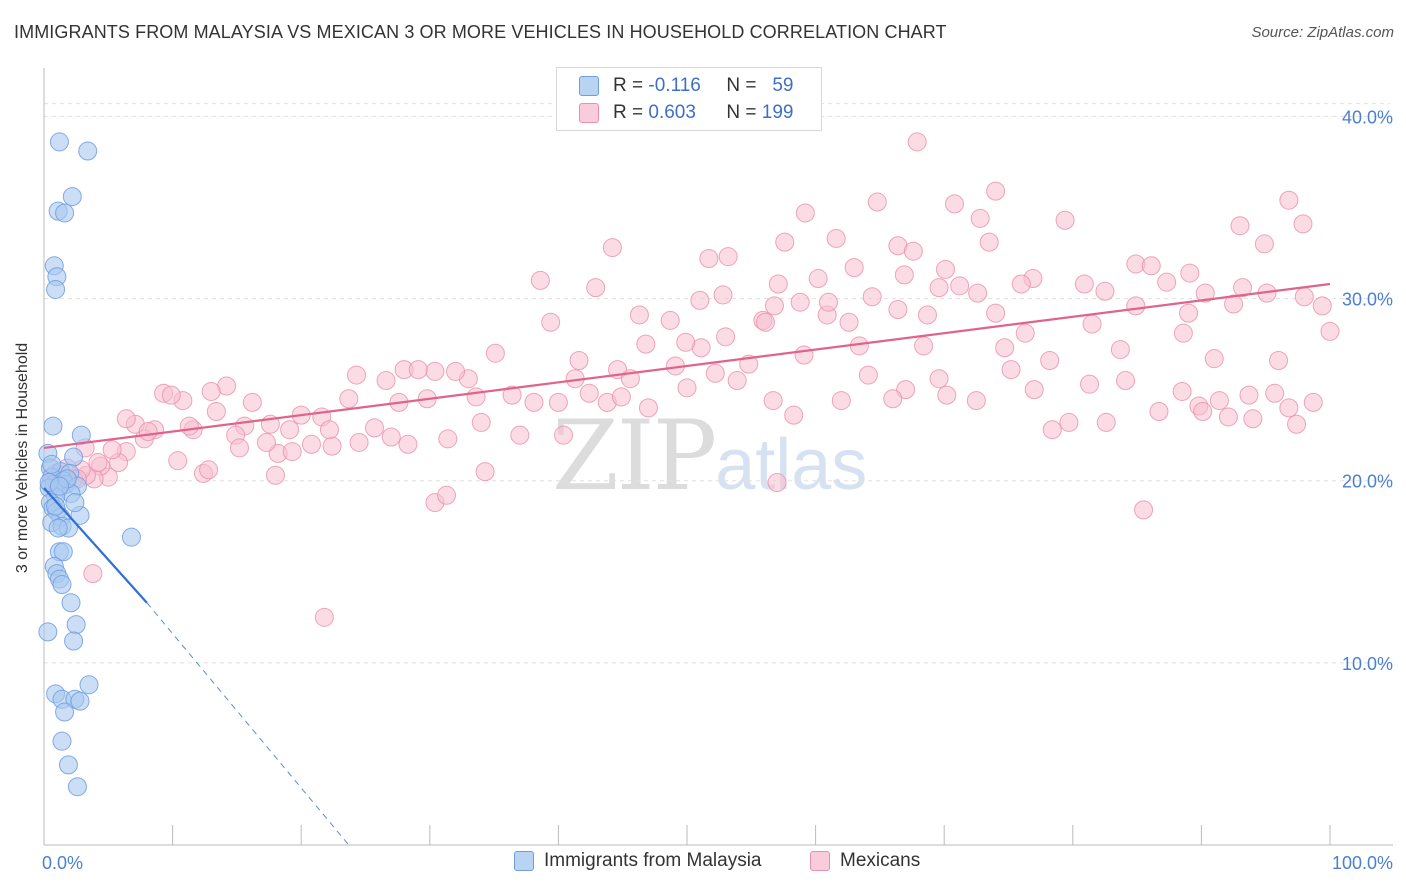  What do you see at coordinates (1367, 300) in the screenshot?
I see `y-tick-label: 30.0%` at bounding box center [1367, 300].